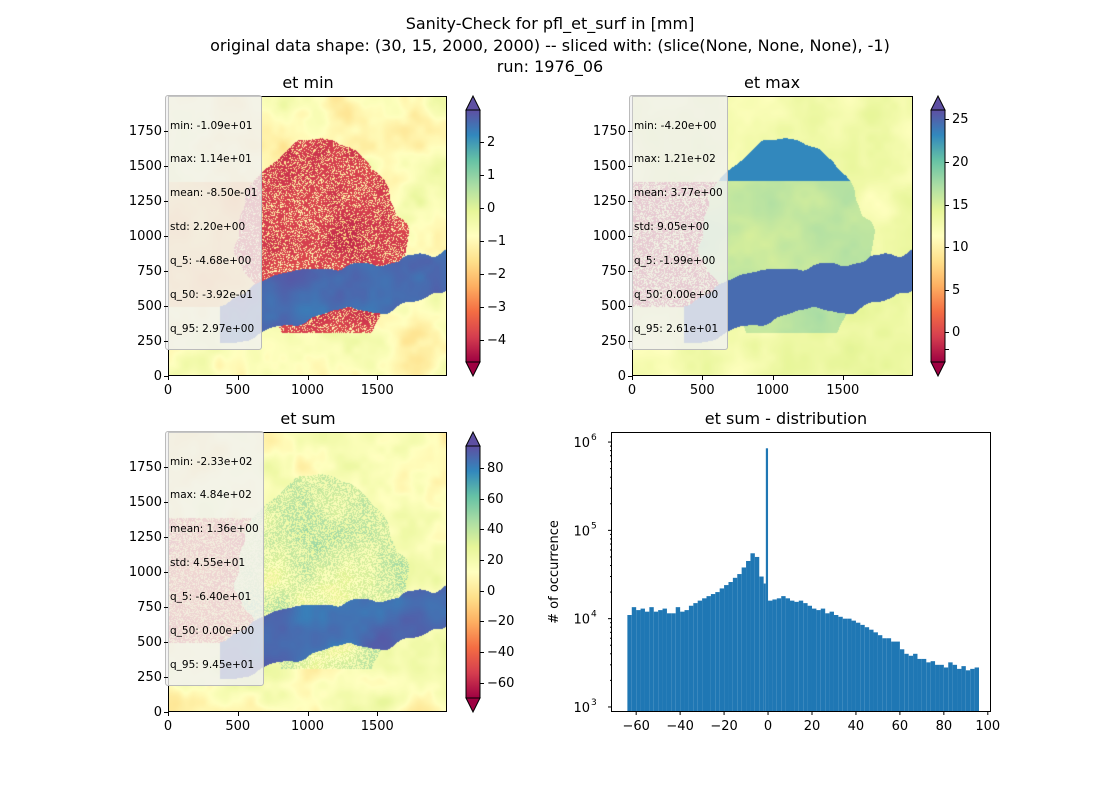  I want to click on histogram-frame, so click(801, 572).